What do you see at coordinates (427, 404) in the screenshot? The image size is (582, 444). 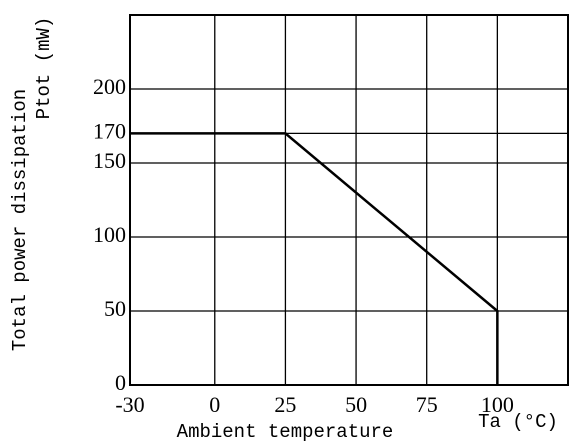 I see `x-tick-label: 75` at bounding box center [427, 404].